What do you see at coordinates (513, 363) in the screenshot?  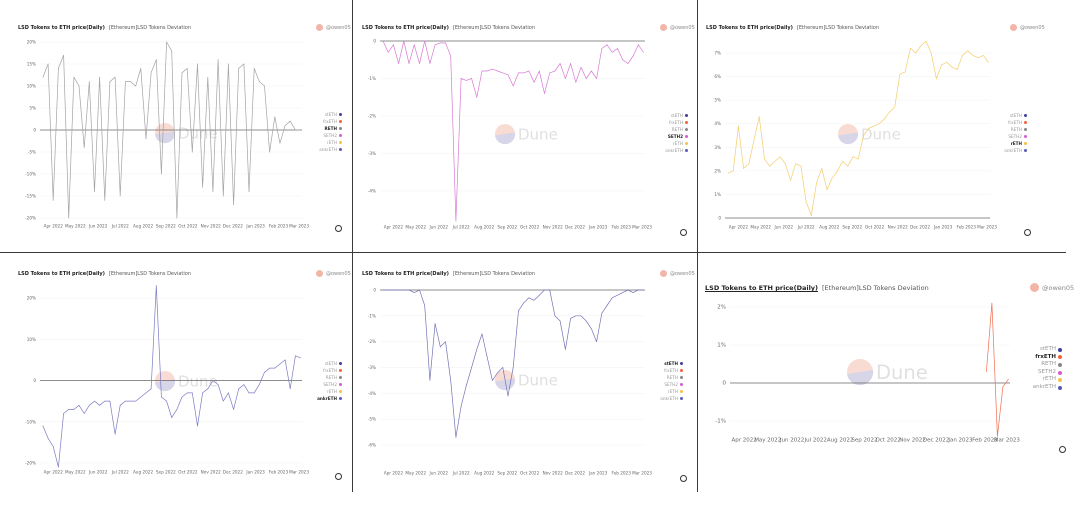 I see `series-line-steth` at bounding box center [513, 363].